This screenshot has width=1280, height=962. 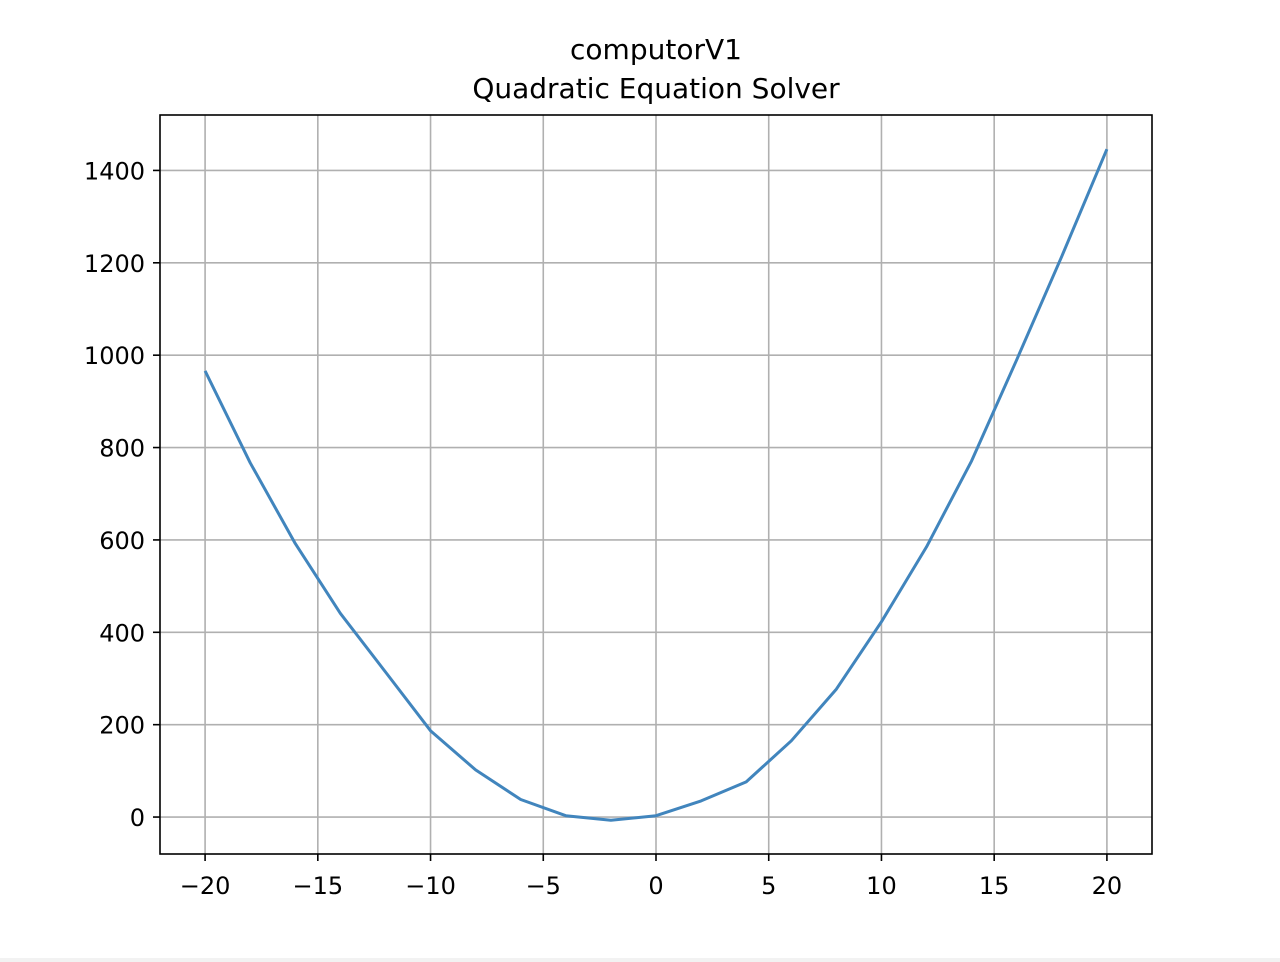 What do you see at coordinates (1107, 886) in the screenshot?
I see `x-tick-label: 20` at bounding box center [1107, 886].